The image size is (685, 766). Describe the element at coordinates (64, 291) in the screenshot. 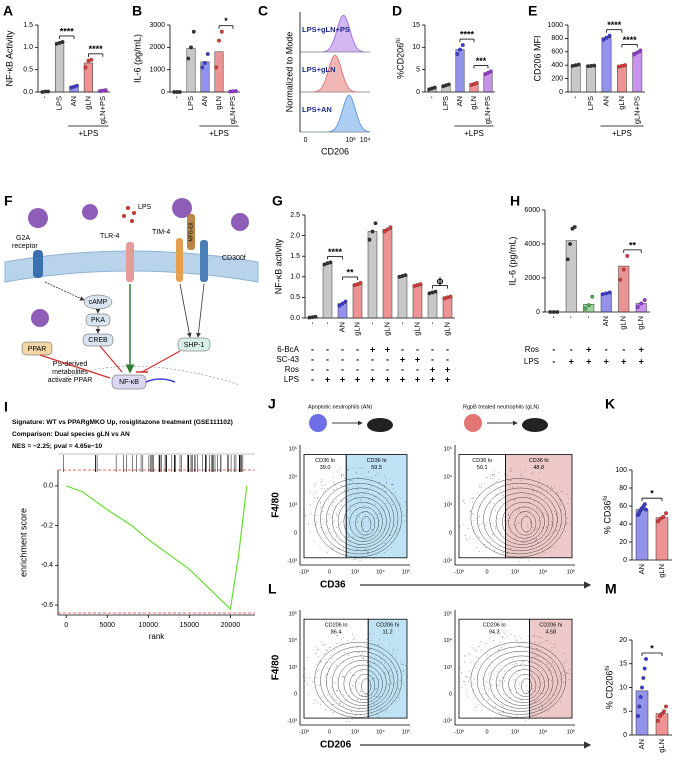

I see `g2a-arrow` at that location.